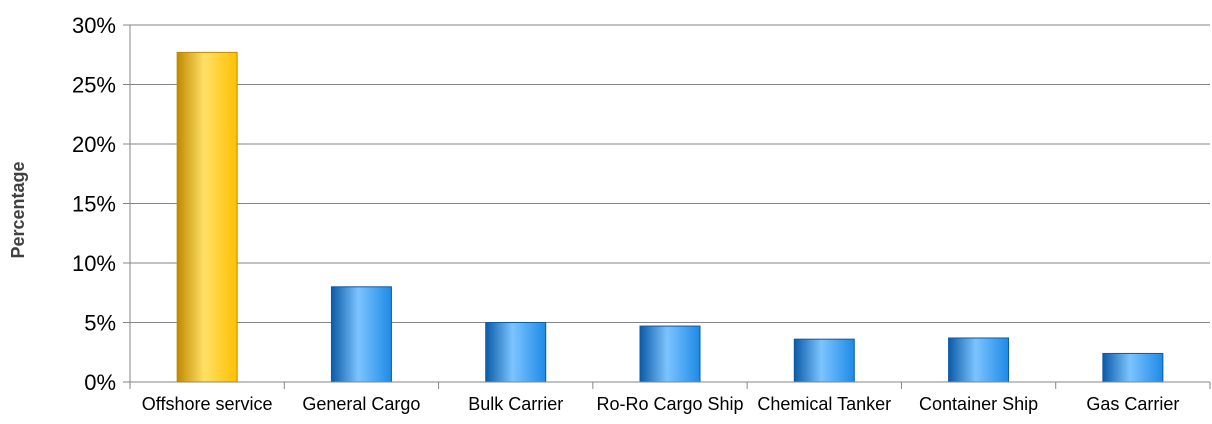 The image size is (1212, 424). I want to click on x-category-label: Ro-Ro Cargo Ship, so click(669, 404).